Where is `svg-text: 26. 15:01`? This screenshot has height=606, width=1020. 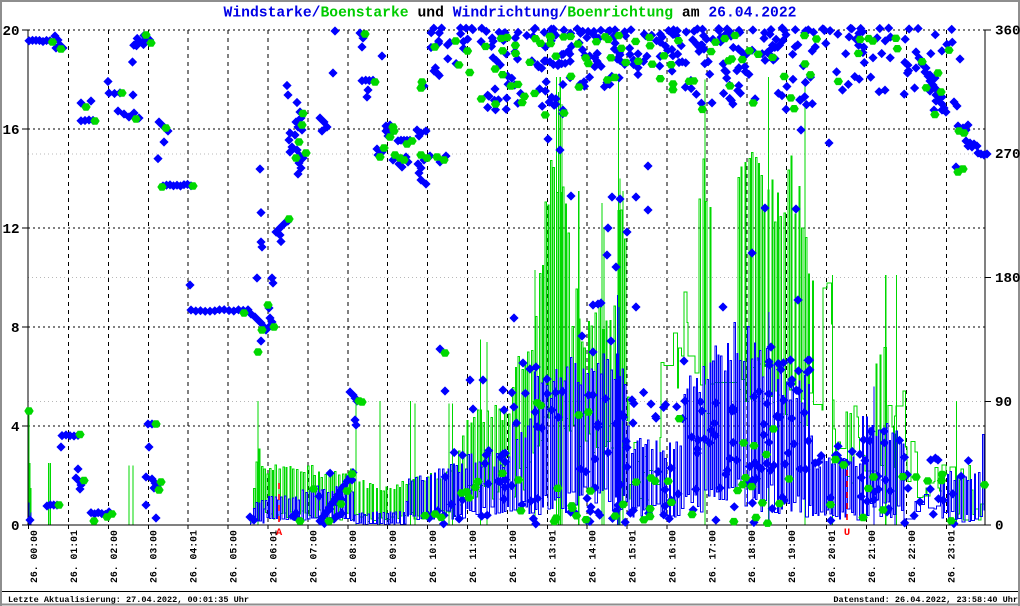
svg-text: 26. 15:01 is located at coordinates (633, 556).